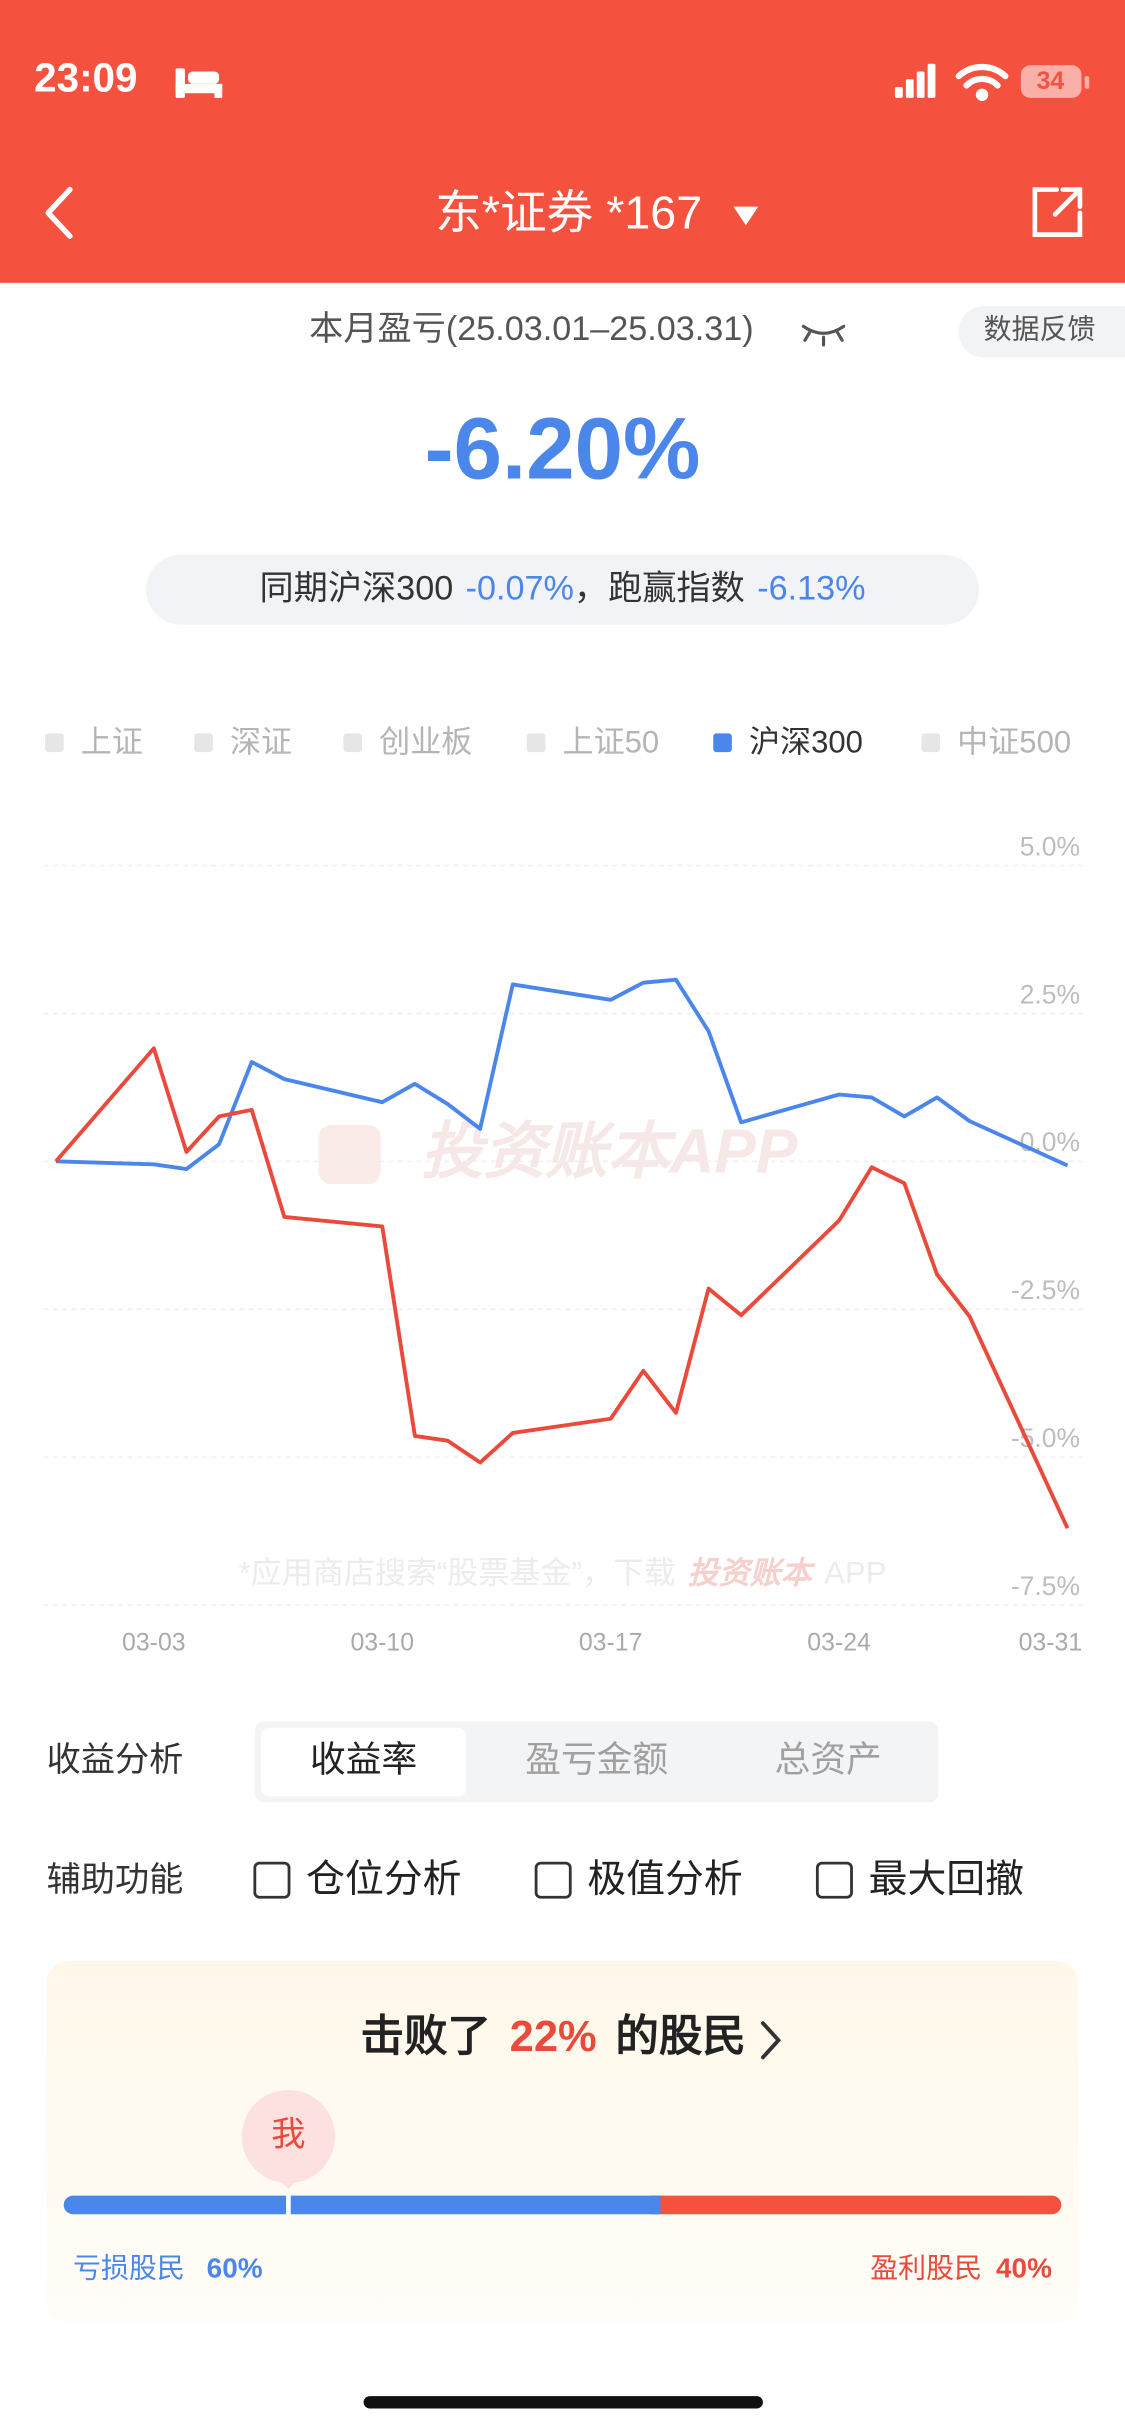  I want to click on benchmark-pill, so click(562, 589).